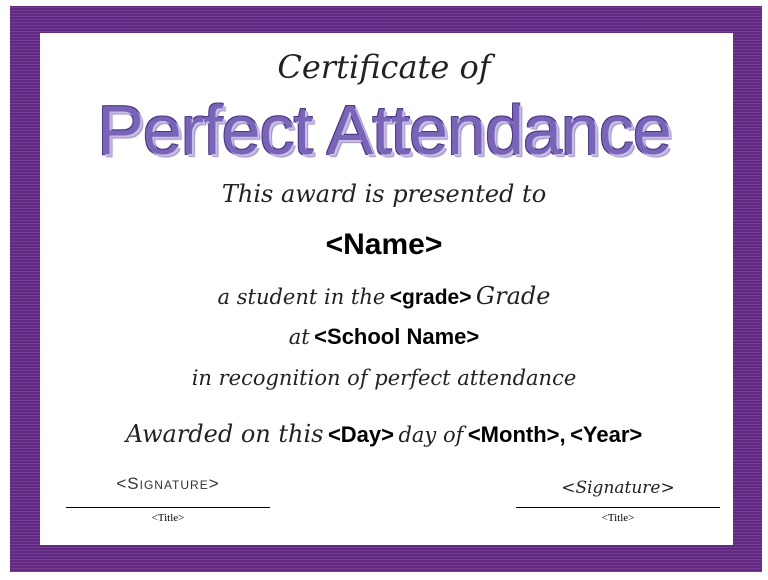 Image resolution: width=768 pixels, height=580 pixels. I want to click on recognition-text: in recognition of perfect attendance, so click(384, 378).